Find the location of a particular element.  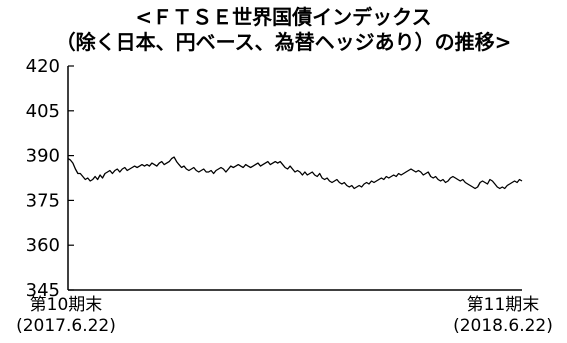

y-tick-label: 375 is located at coordinates (43, 200).